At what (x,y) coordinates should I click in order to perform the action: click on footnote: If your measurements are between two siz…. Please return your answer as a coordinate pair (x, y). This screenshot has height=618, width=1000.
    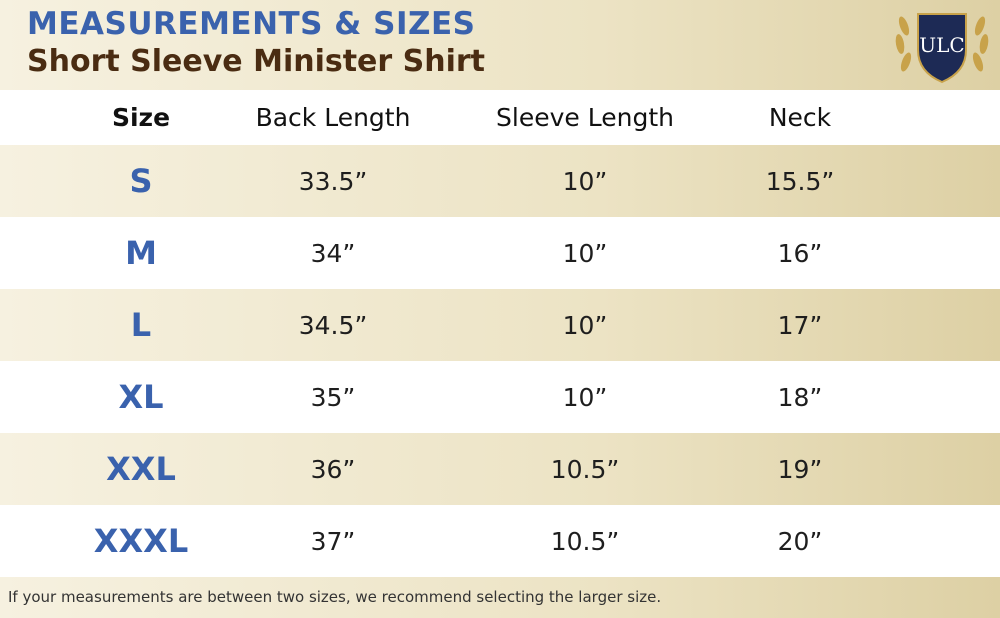
    Looking at the image, I should click on (335, 597).